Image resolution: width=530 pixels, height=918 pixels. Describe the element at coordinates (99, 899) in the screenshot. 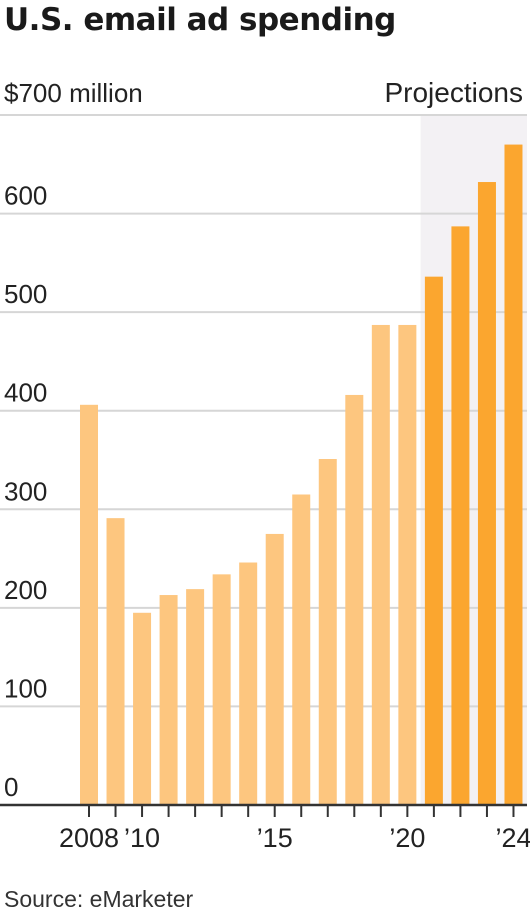

I see `source-note: Source: eMarketer` at that location.